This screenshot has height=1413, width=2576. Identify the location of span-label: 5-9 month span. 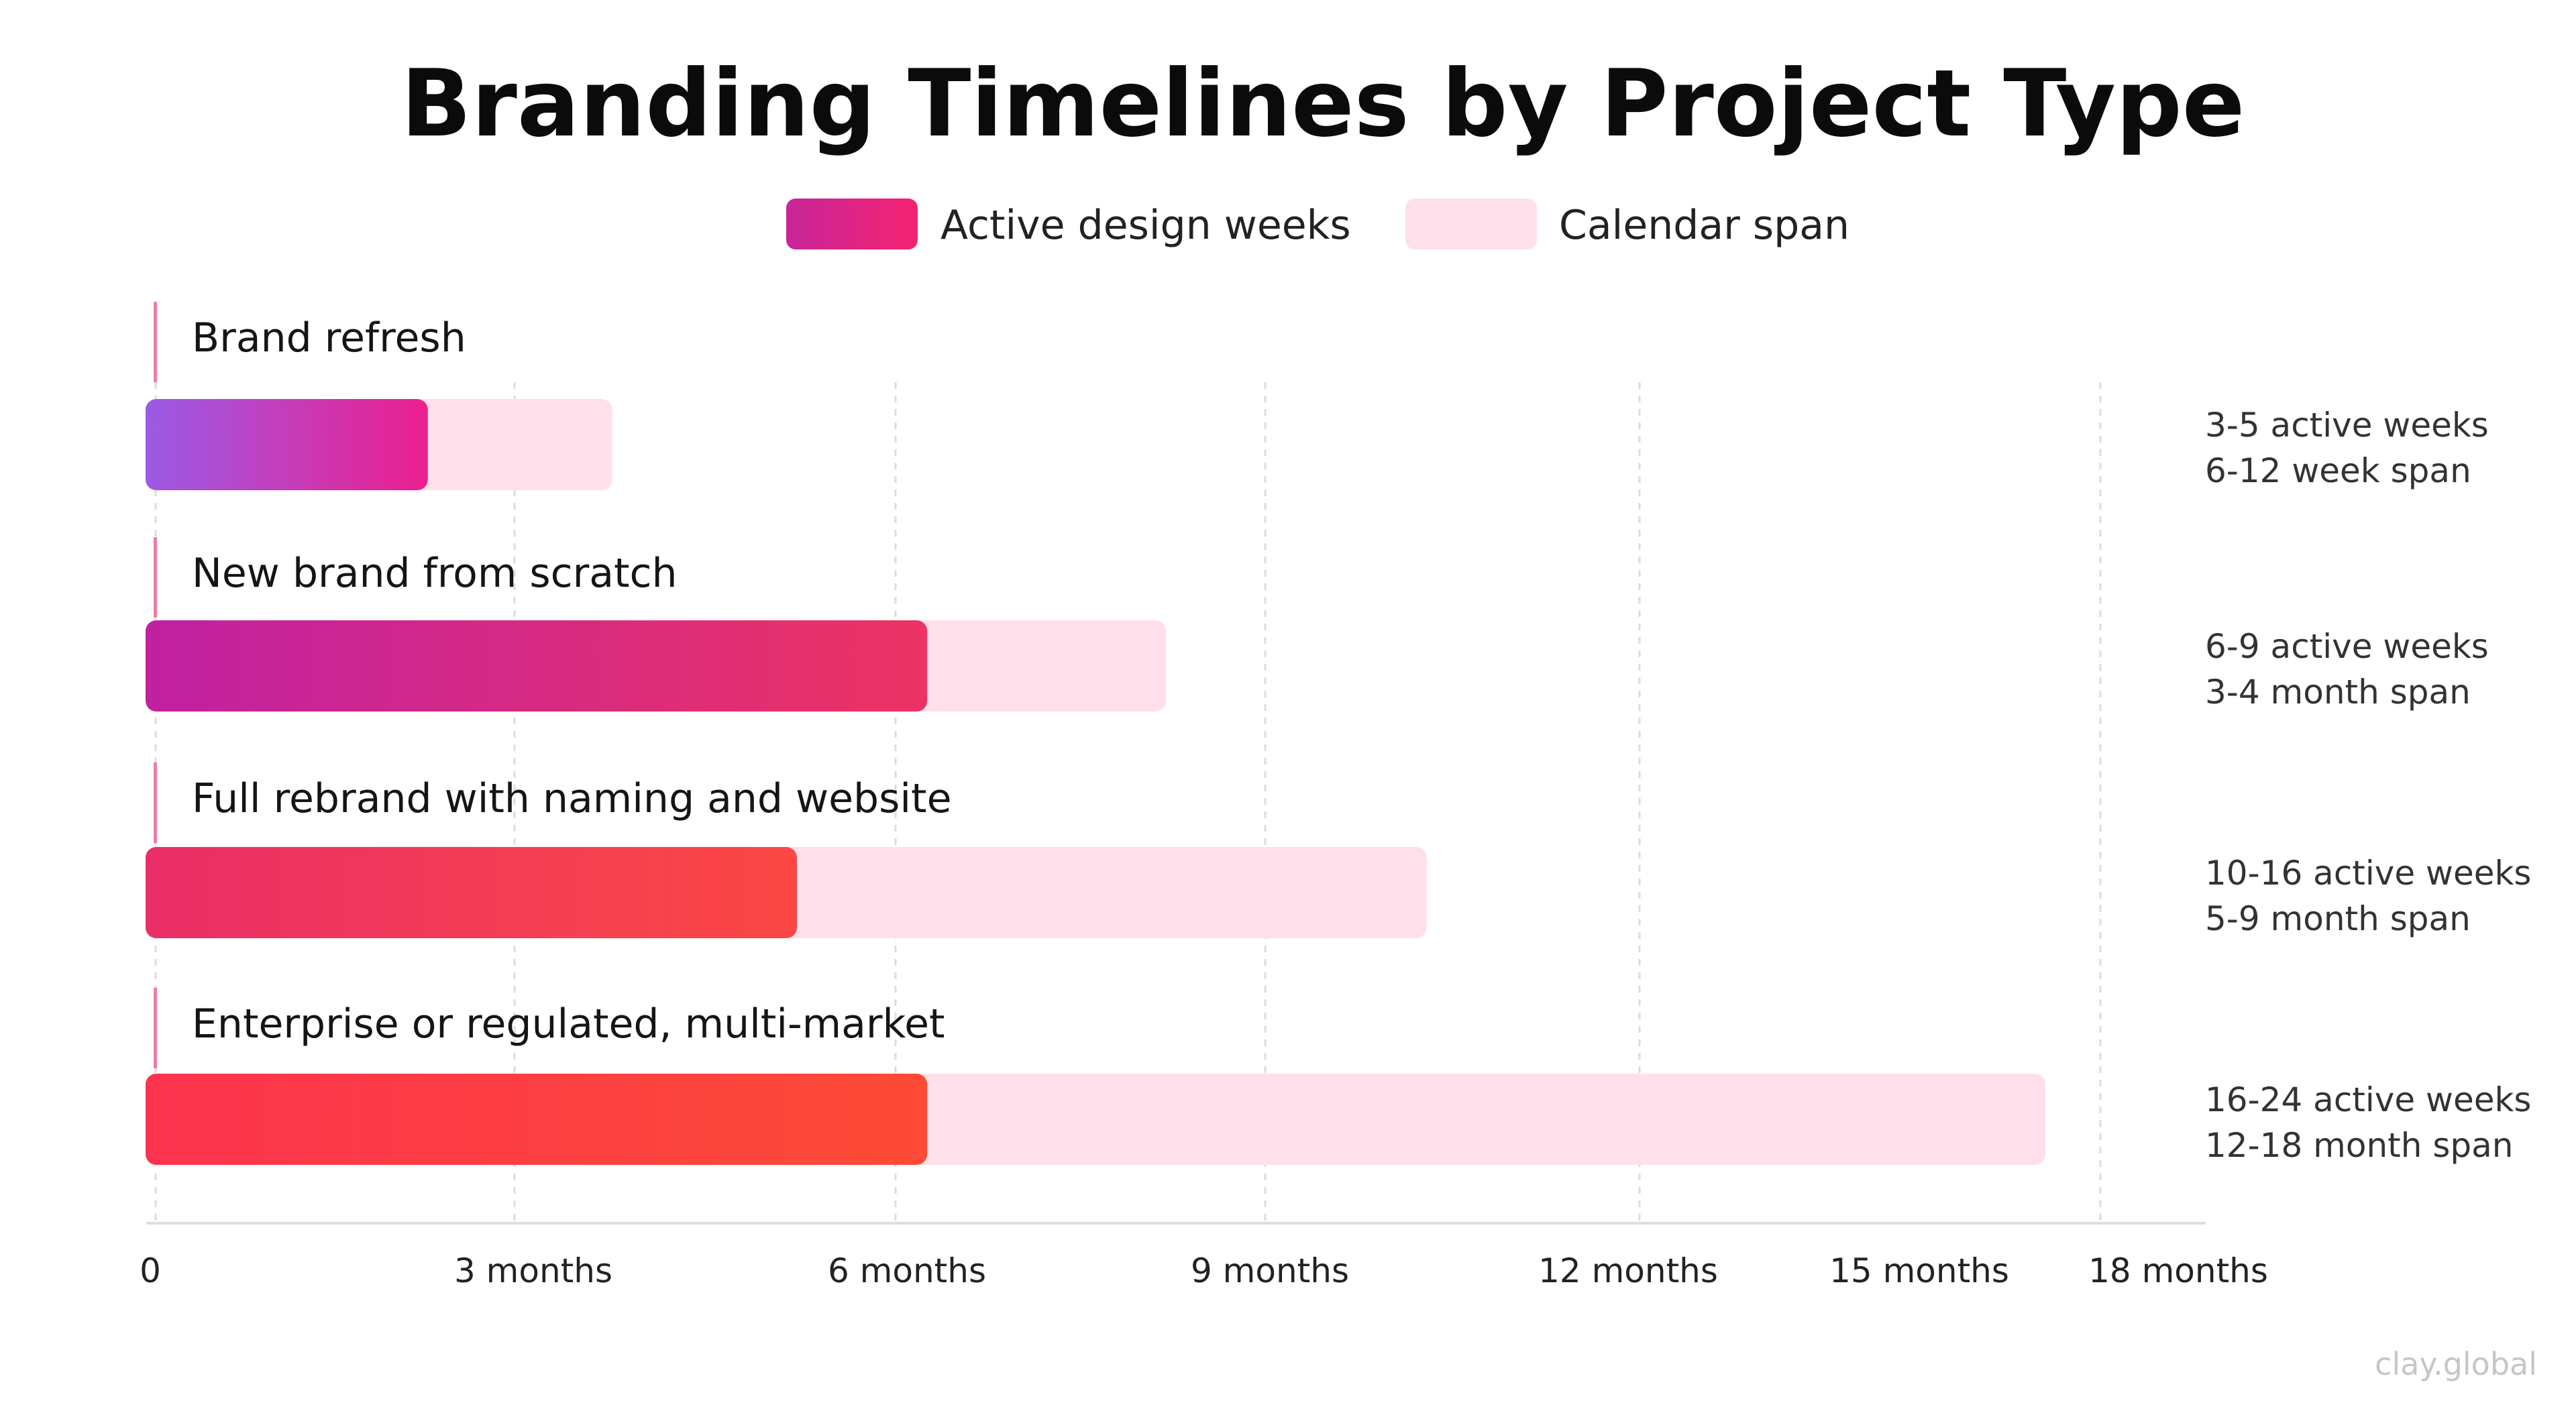
(2338, 918).